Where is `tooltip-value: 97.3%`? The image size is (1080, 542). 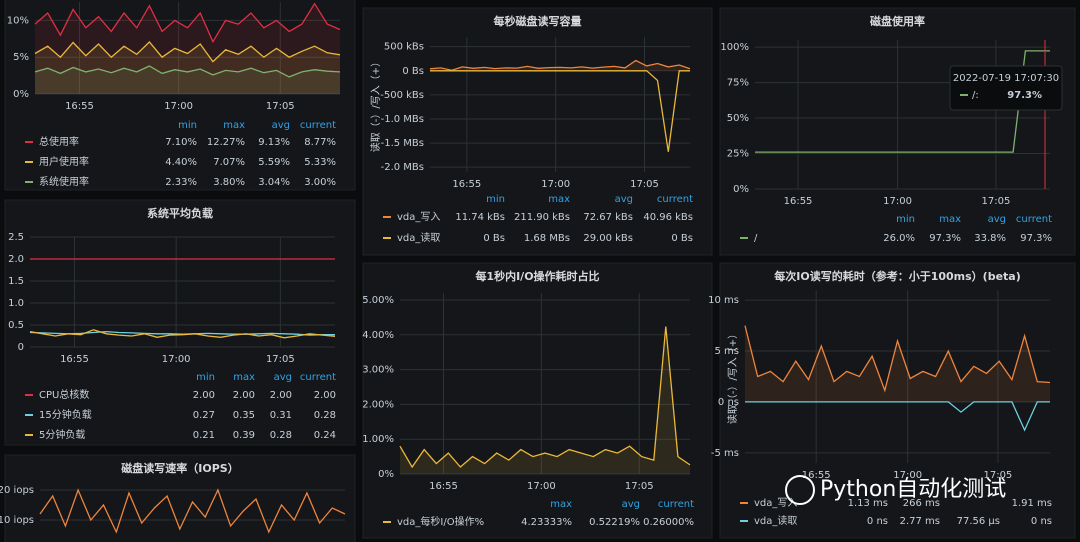 tooltip-value: 97.3% is located at coordinates (1024, 95).